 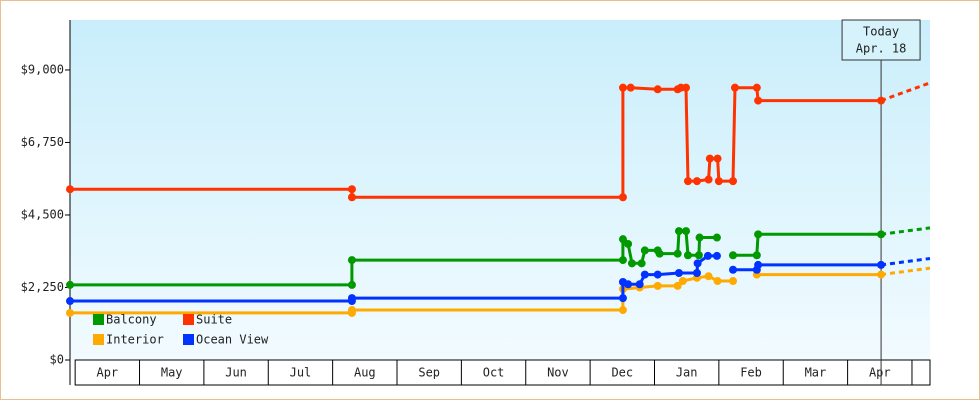 What do you see at coordinates (494, 373) in the screenshot?
I see `x-tick-label: Oct` at bounding box center [494, 373].